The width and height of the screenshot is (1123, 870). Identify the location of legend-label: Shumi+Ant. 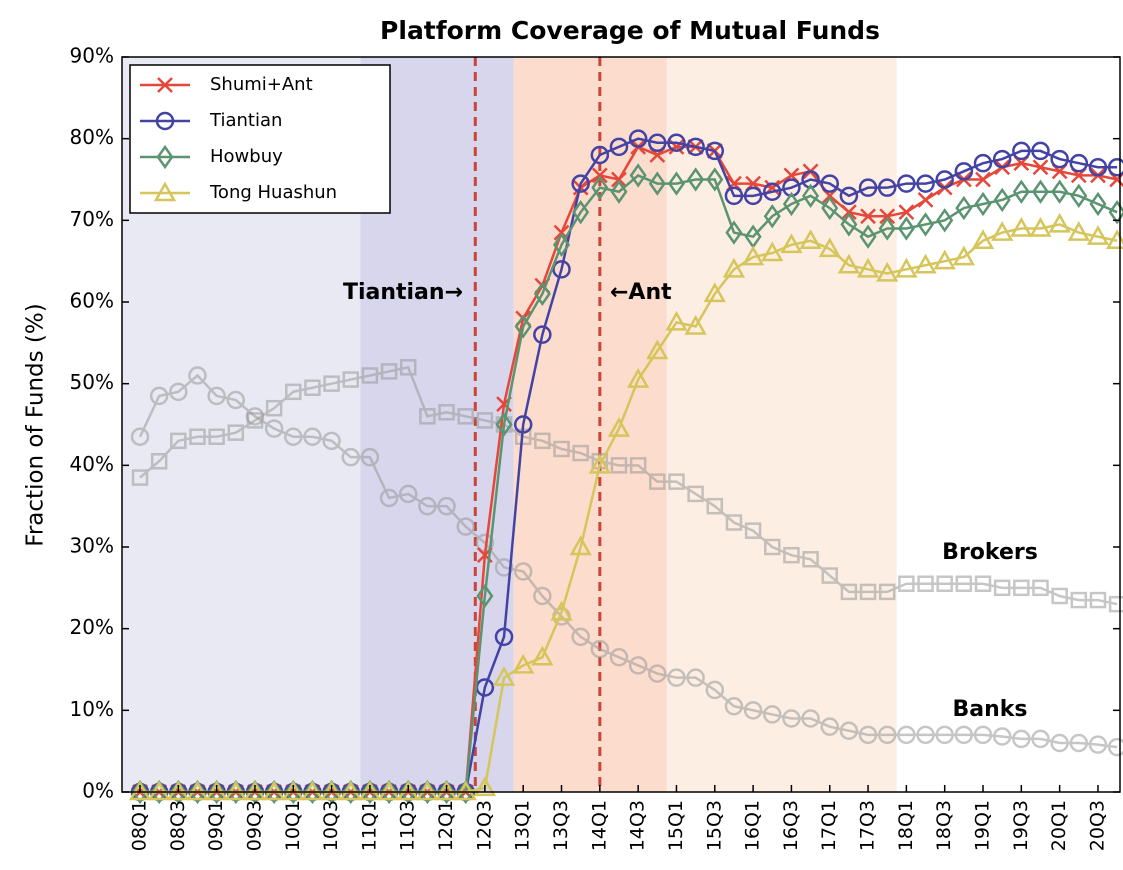
(261, 84).